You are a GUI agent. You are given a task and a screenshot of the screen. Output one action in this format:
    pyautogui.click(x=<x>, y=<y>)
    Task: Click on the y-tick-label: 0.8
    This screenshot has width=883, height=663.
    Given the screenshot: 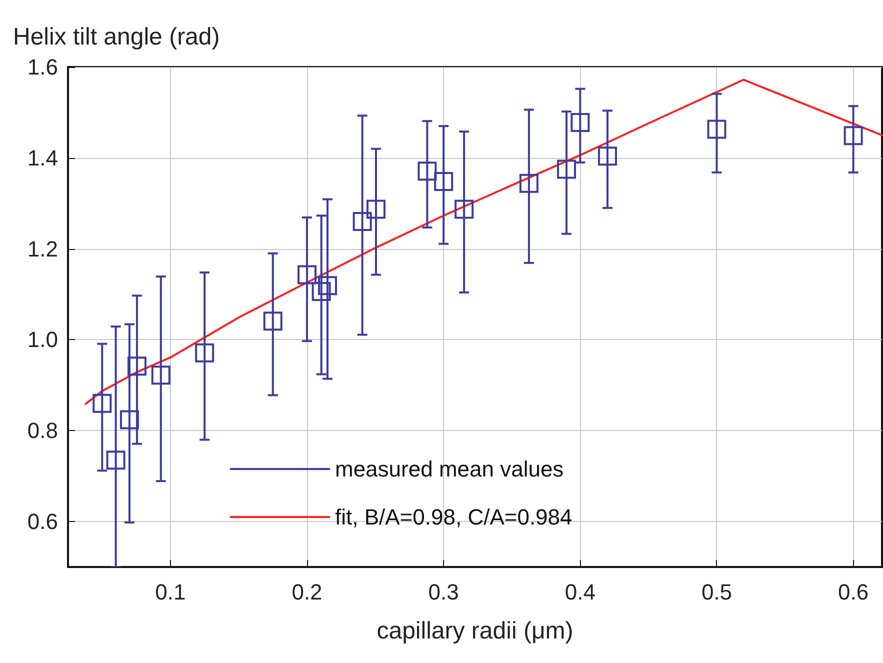 What is the action you would take?
    pyautogui.click(x=42, y=431)
    